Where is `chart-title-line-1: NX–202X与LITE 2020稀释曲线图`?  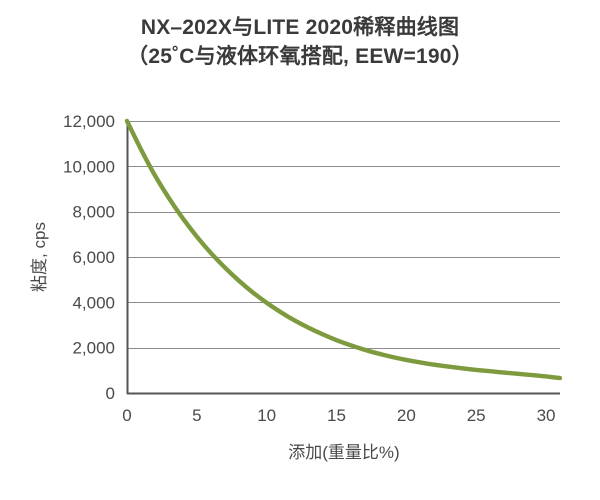
chart-title-line-1: NX–202X与LITE 2020稀释曲线图 is located at coordinates (300, 27).